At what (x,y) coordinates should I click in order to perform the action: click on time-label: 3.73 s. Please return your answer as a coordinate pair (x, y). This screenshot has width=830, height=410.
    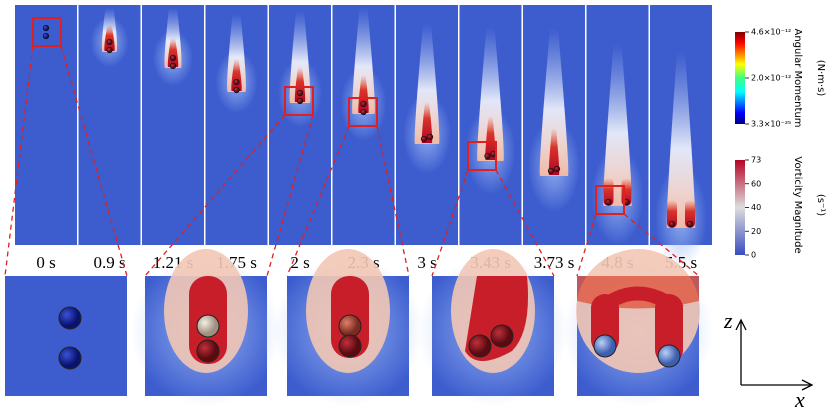
    Looking at the image, I should click on (554, 262).